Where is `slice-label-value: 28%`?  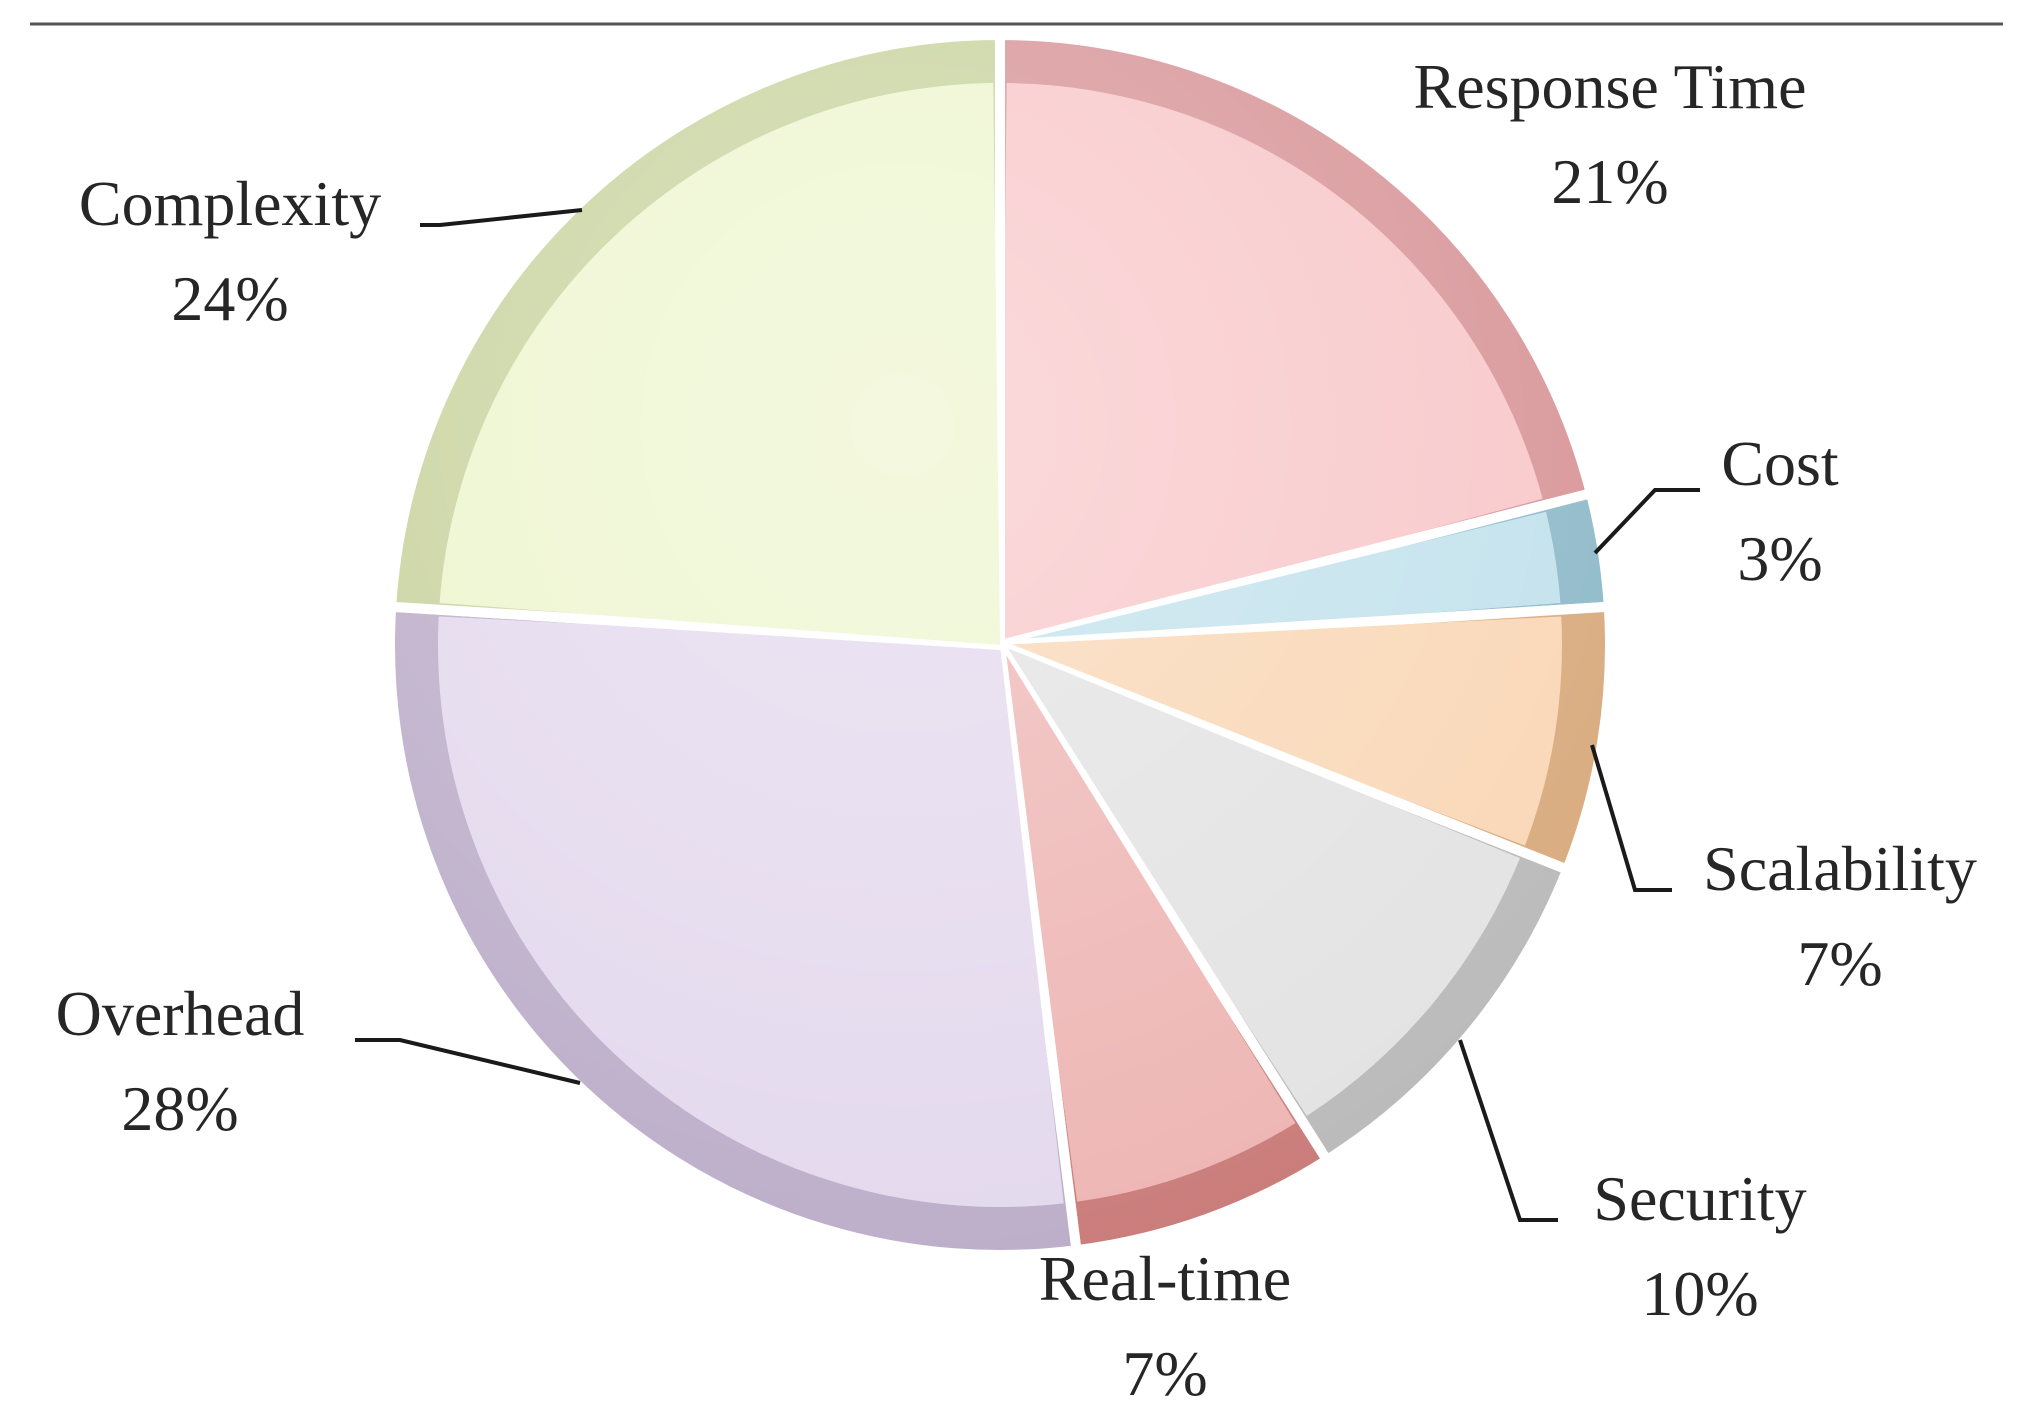 slice-label-value: 28% is located at coordinates (179, 1108).